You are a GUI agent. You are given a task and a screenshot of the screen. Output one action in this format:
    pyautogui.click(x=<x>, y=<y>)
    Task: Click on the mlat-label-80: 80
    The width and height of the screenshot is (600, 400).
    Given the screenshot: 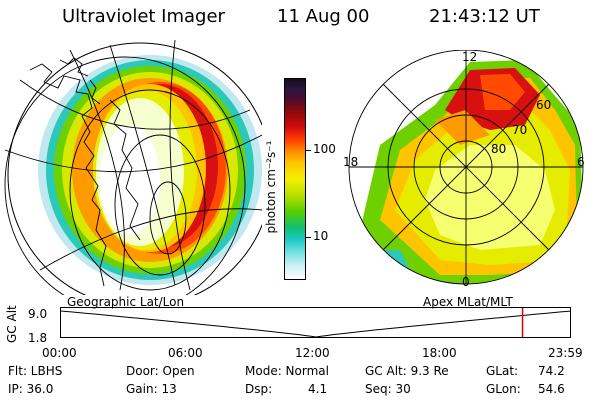 What is the action you would take?
    pyautogui.click(x=498, y=149)
    